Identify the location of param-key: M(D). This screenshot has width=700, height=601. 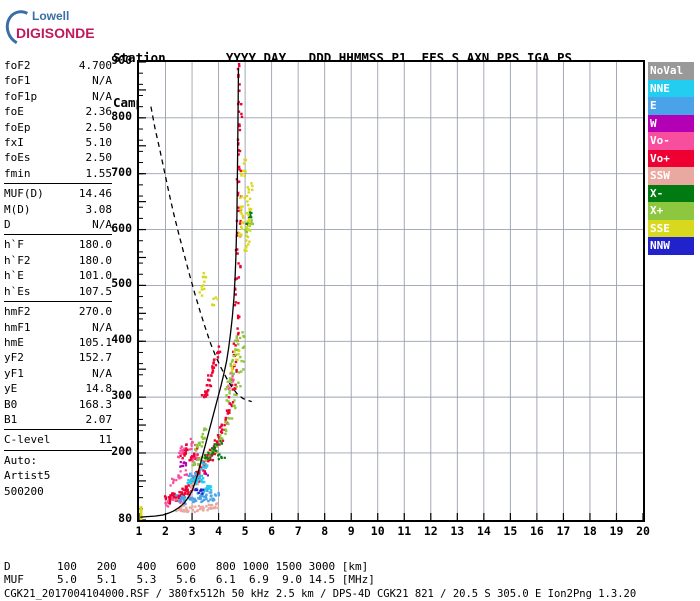
(17, 209).